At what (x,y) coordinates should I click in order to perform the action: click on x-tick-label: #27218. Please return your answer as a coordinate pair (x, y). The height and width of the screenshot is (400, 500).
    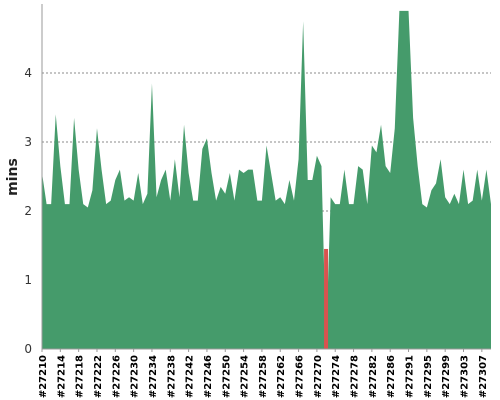
    Looking at the image, I should click on (80, 376).